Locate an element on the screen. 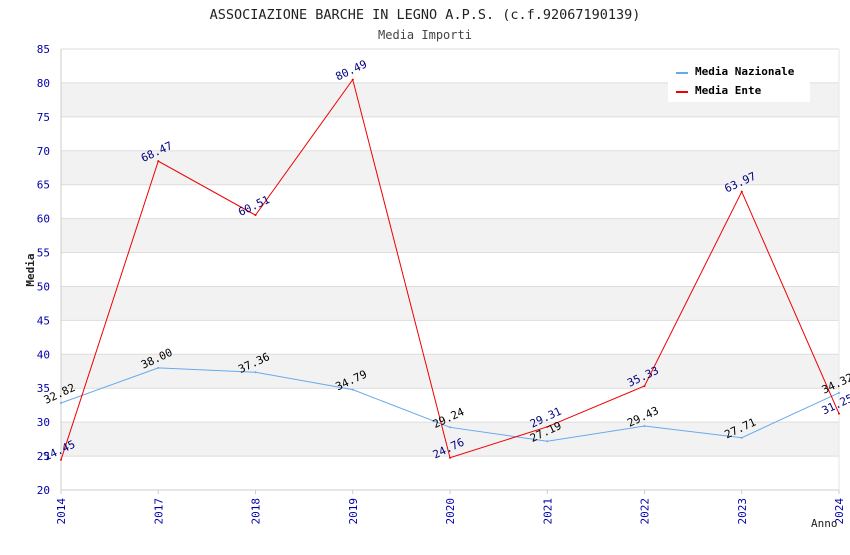  y-tick-label: 70 is located at coordinates (43, 151).